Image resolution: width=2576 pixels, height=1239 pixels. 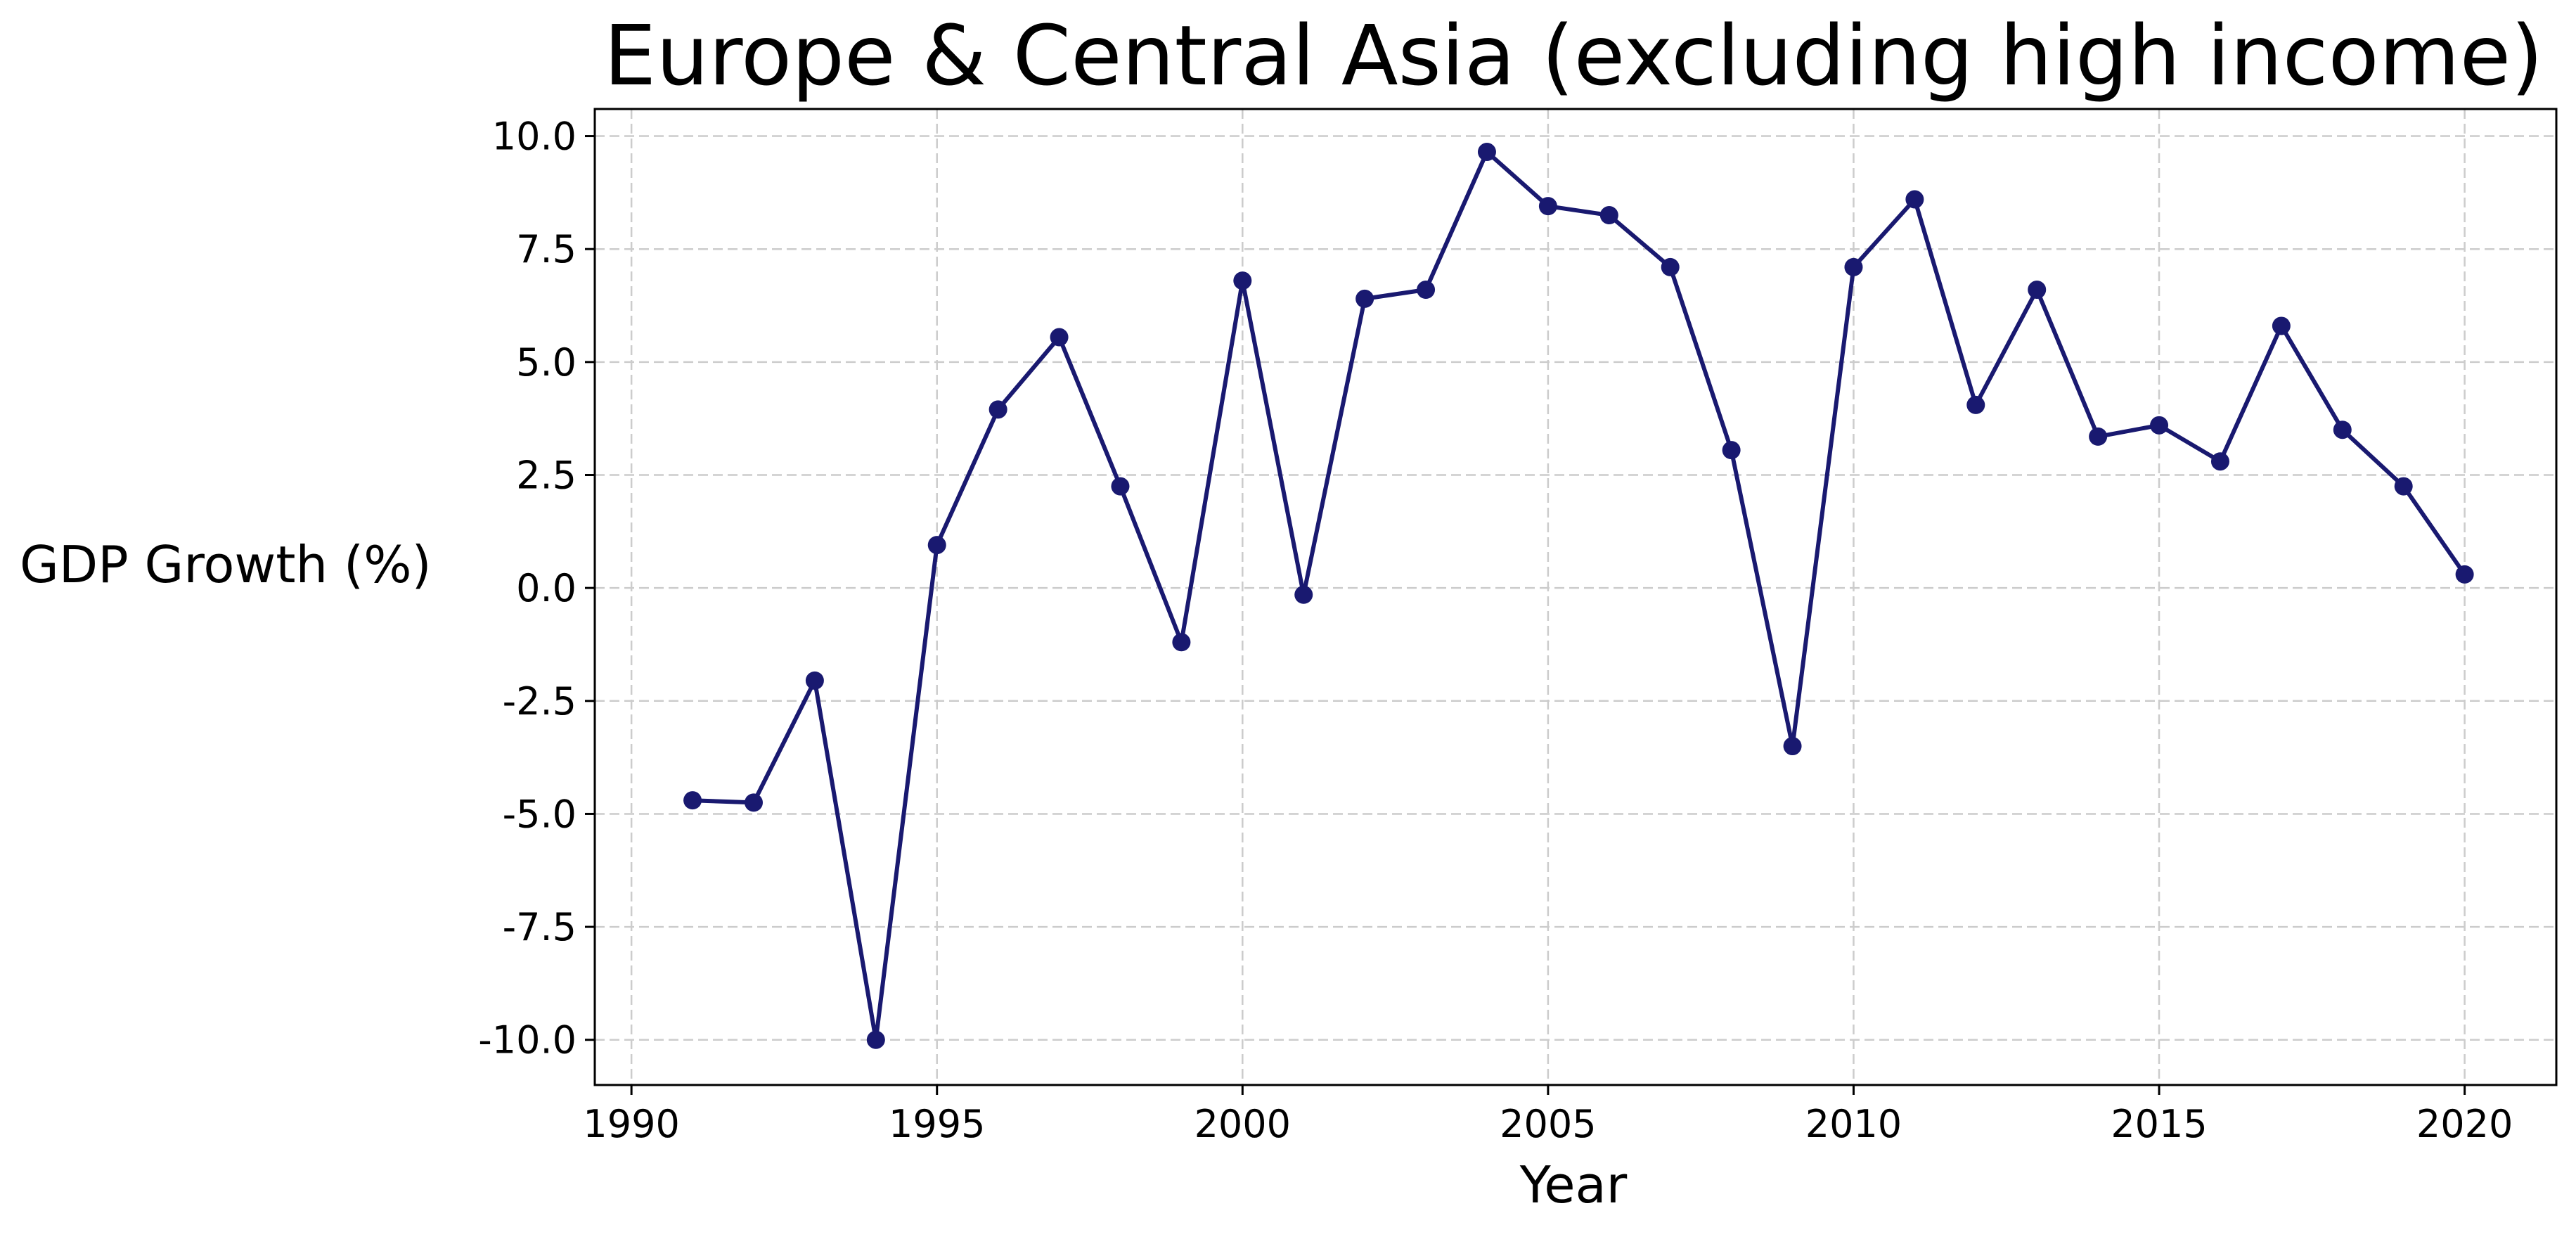 What do you see at coordinates (2403, 486) in the screenshot?
I see `data-point-2019` at bounding box center [2403, 486].